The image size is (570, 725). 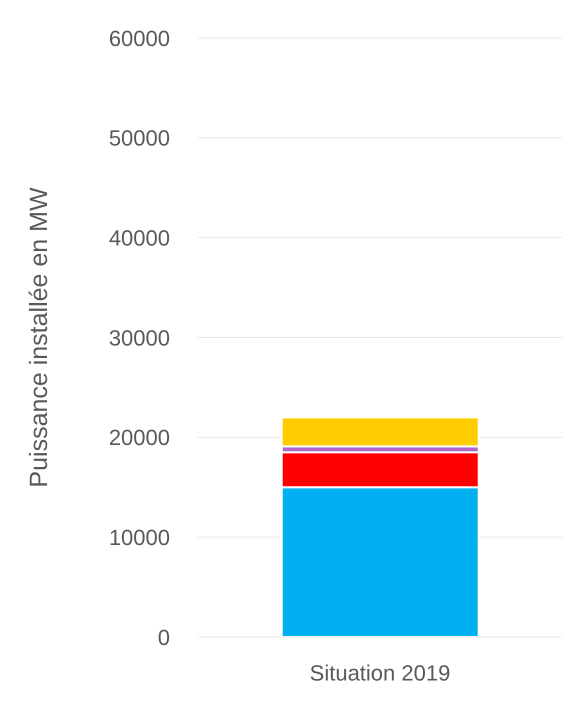 What do you see at coordinates (380, 673) in the screenshot?
I see `x-tick-label: Situation 2019` at bounding box center [380, 673].